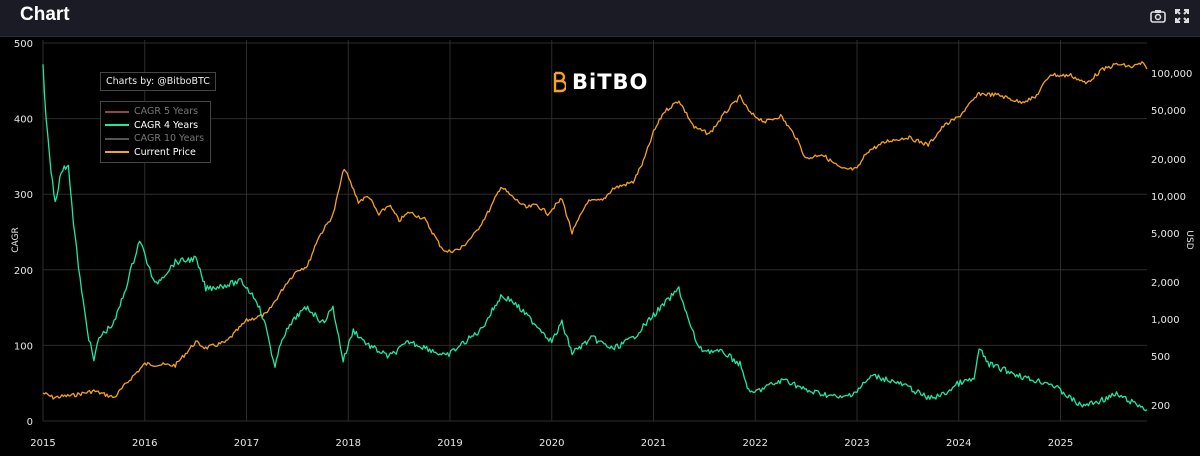  I want to click on x-tick-label: 2024, so click(958, 443).